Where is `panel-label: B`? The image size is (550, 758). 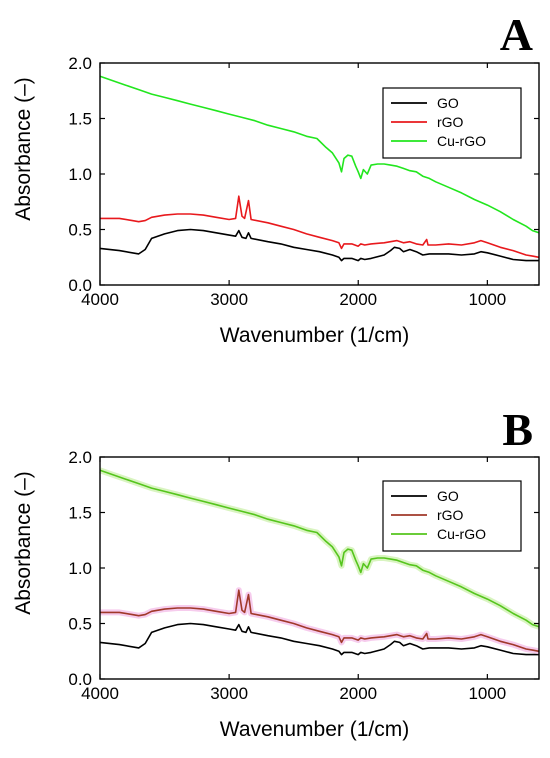
panel-label: B is located at coordinates (517, 429).